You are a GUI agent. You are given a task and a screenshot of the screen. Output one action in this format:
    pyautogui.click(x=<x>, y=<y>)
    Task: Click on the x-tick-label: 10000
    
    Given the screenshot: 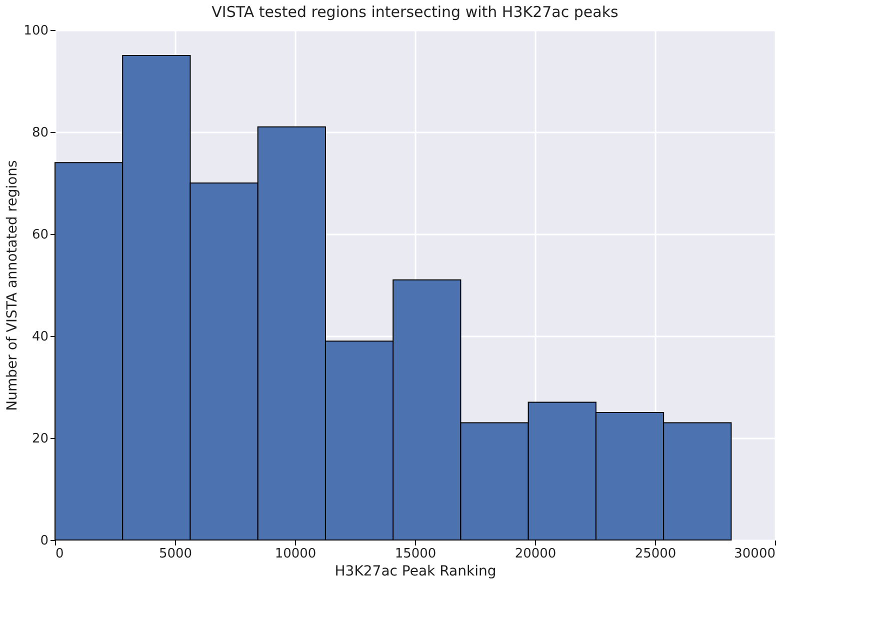 What is the action you would take?
    pyautogui.click(x=295, y=554)
    